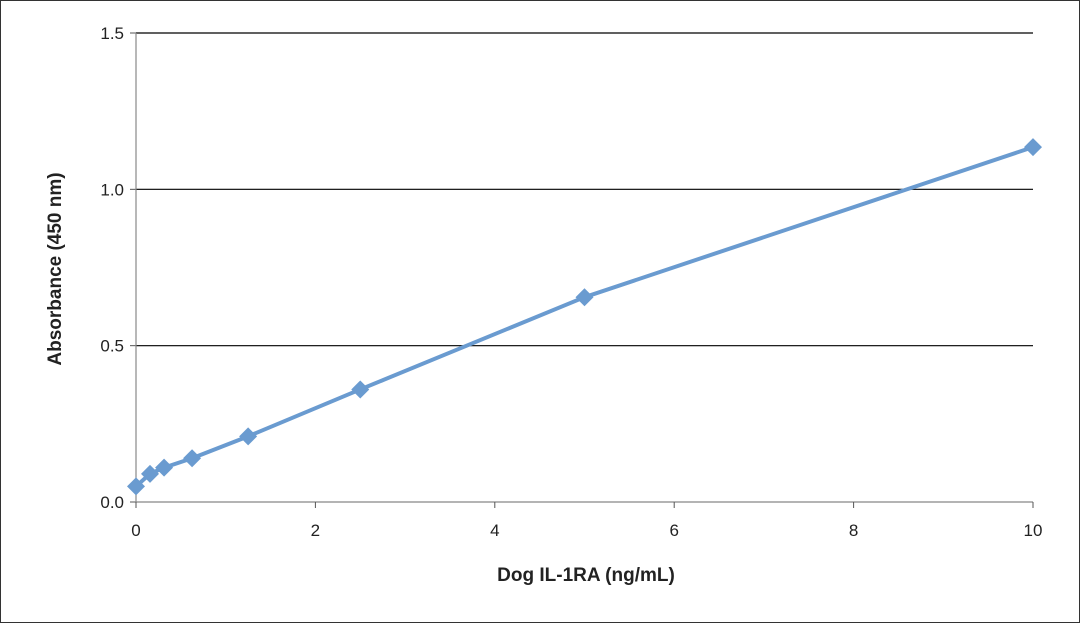  Describe the element at coordinates (494, 530) in the screenshot. I see `x-tick-label: 4` at that location.